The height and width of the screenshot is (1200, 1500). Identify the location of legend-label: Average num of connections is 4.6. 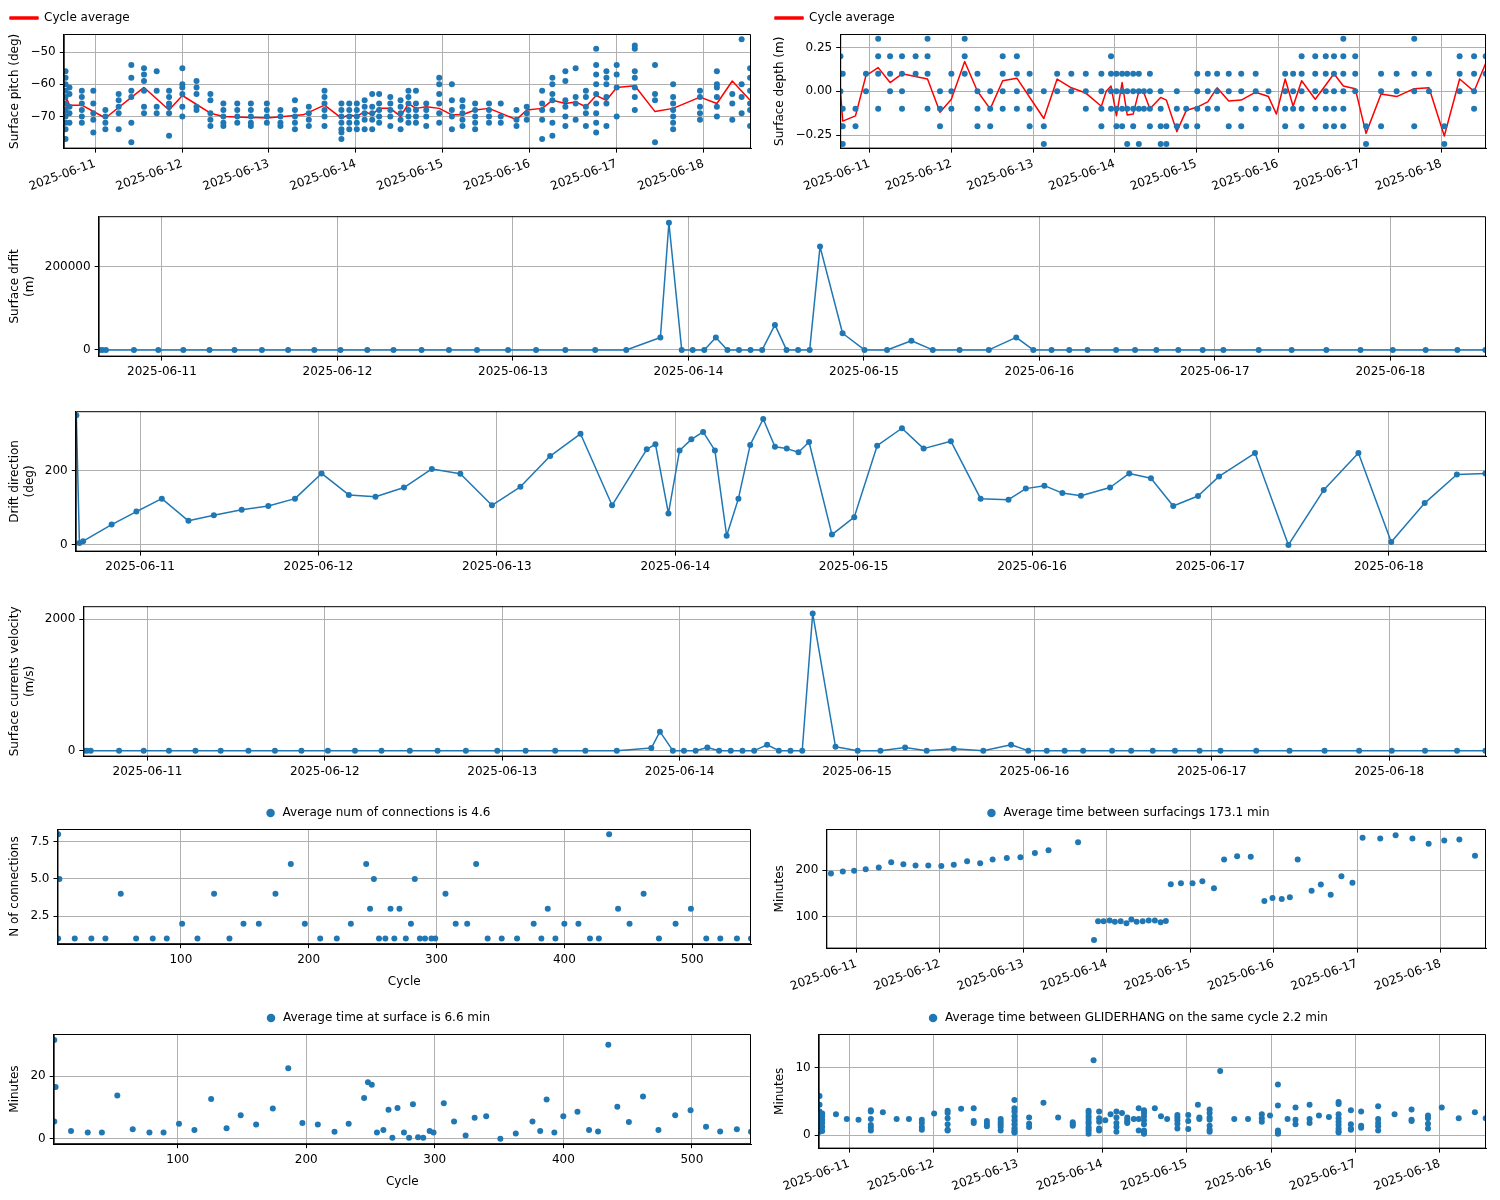
(386, 812).